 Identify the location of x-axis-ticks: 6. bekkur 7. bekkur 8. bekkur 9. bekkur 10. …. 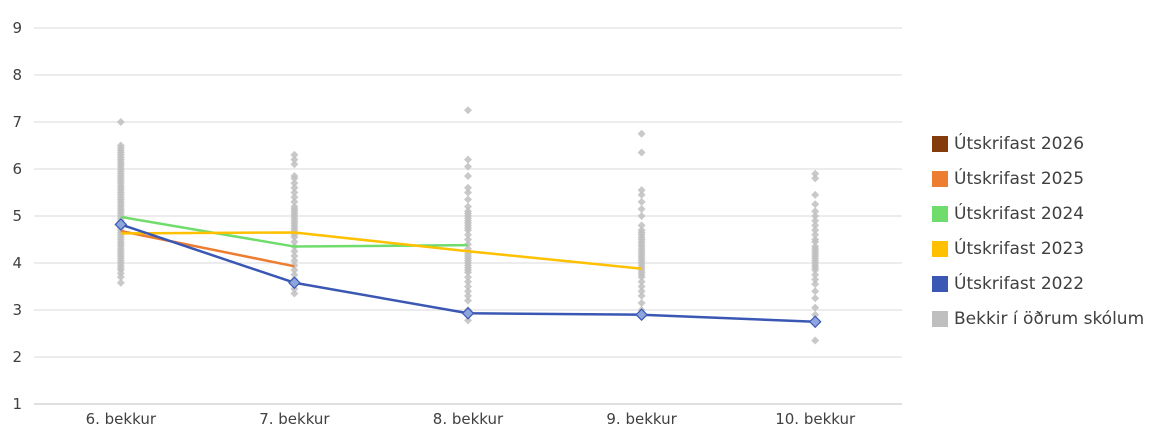
(471, 418).